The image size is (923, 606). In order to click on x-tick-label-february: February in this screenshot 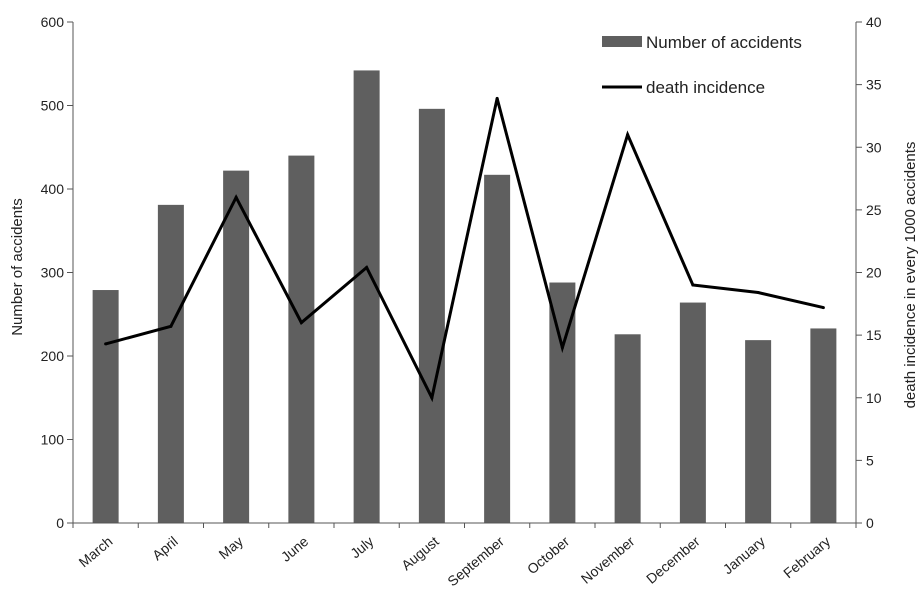, I will do `click(806, 557)`.